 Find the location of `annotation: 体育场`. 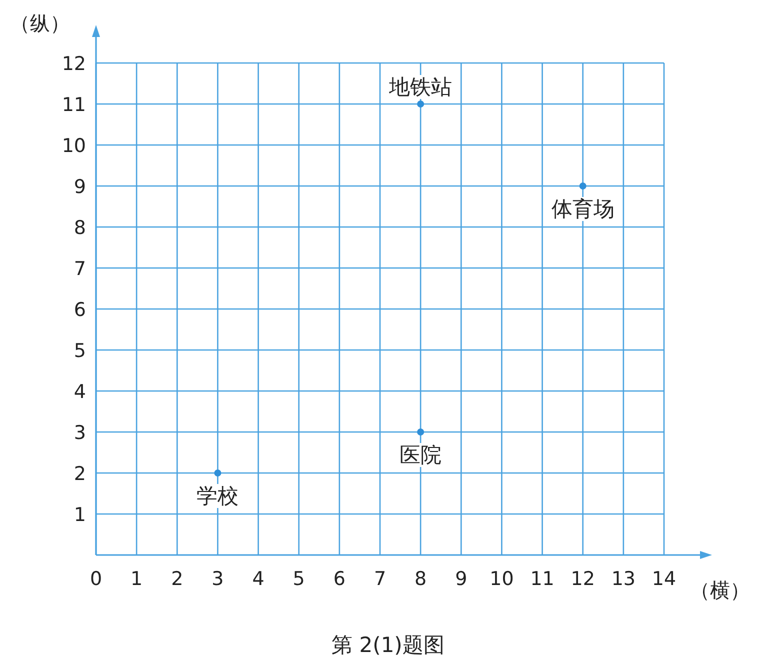

annotation: 体育场 is located at coordinates (582, 209).